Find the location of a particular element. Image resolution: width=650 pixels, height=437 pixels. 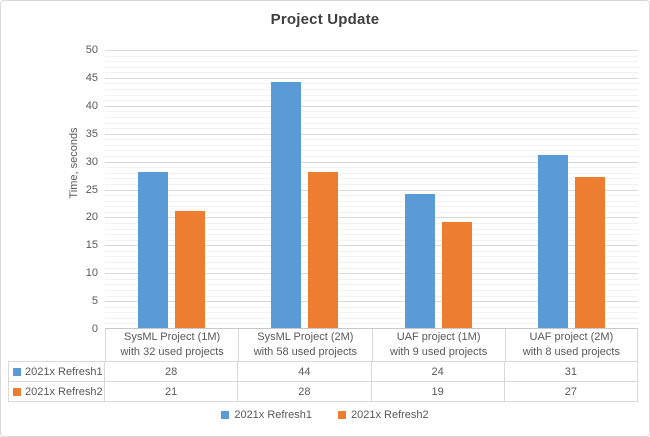

table-value-cell: 44 is located at coordinates (305, 372).